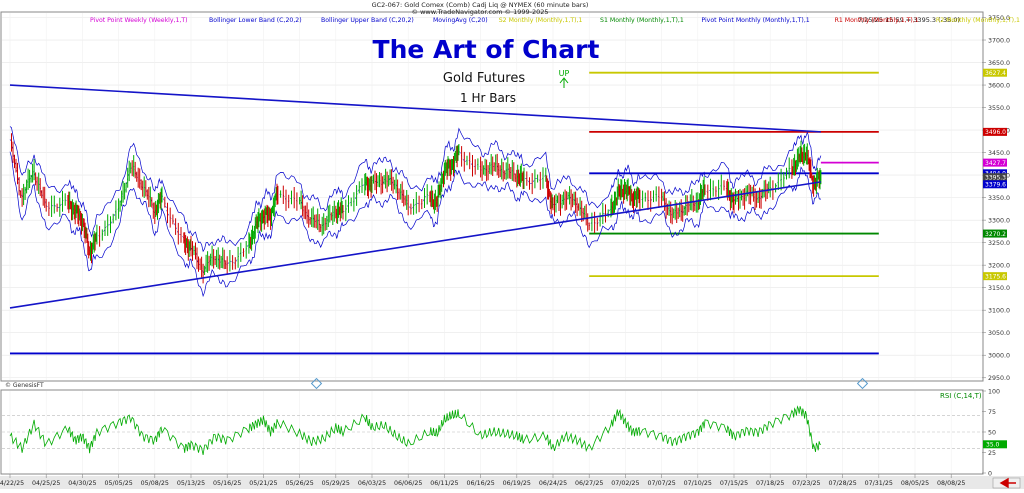  Describe the element at coordinates (408, 483) in the screenshot. I see `date-tick-label: 06/06/25` at that location.